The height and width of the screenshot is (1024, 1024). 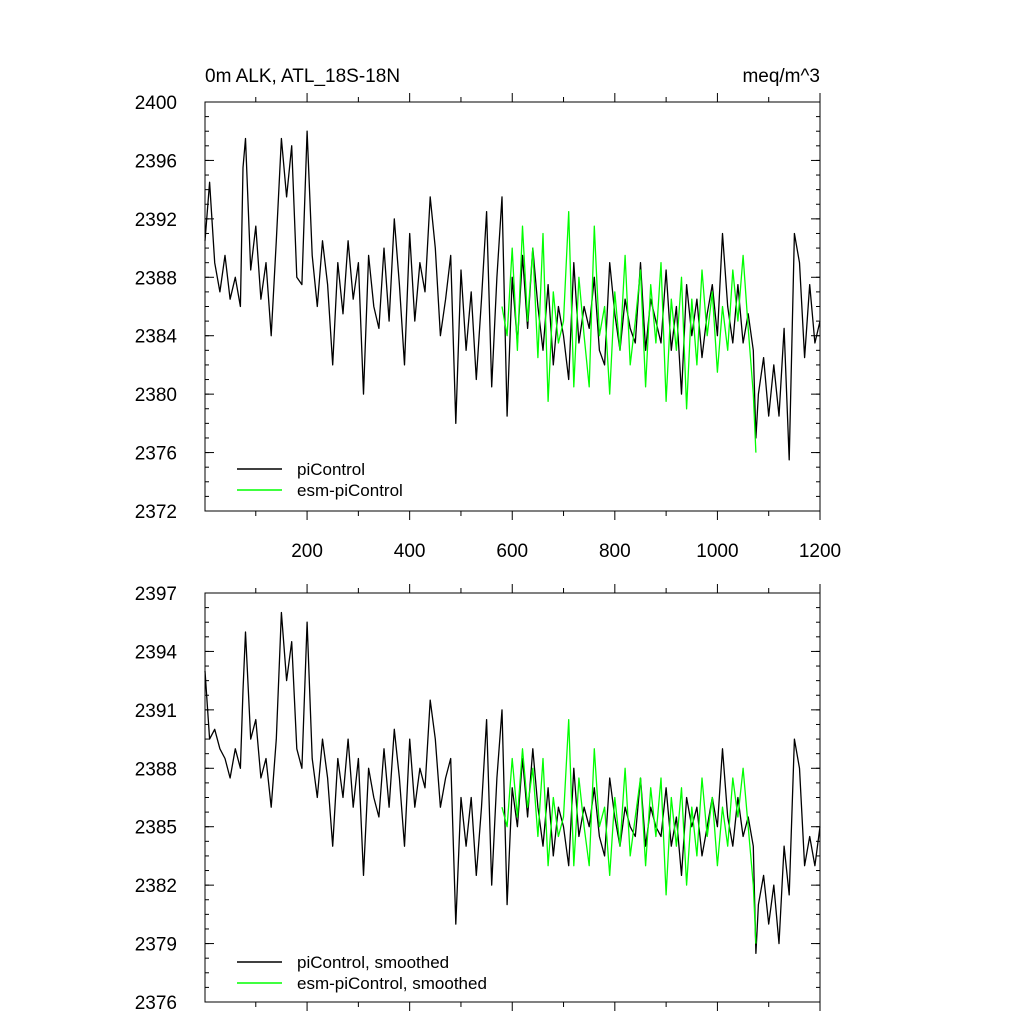 What do you see at coordinates (512, 551) in the screenshot?
I see `top-x-tick-label: 600` at bounding box center [512, 551].